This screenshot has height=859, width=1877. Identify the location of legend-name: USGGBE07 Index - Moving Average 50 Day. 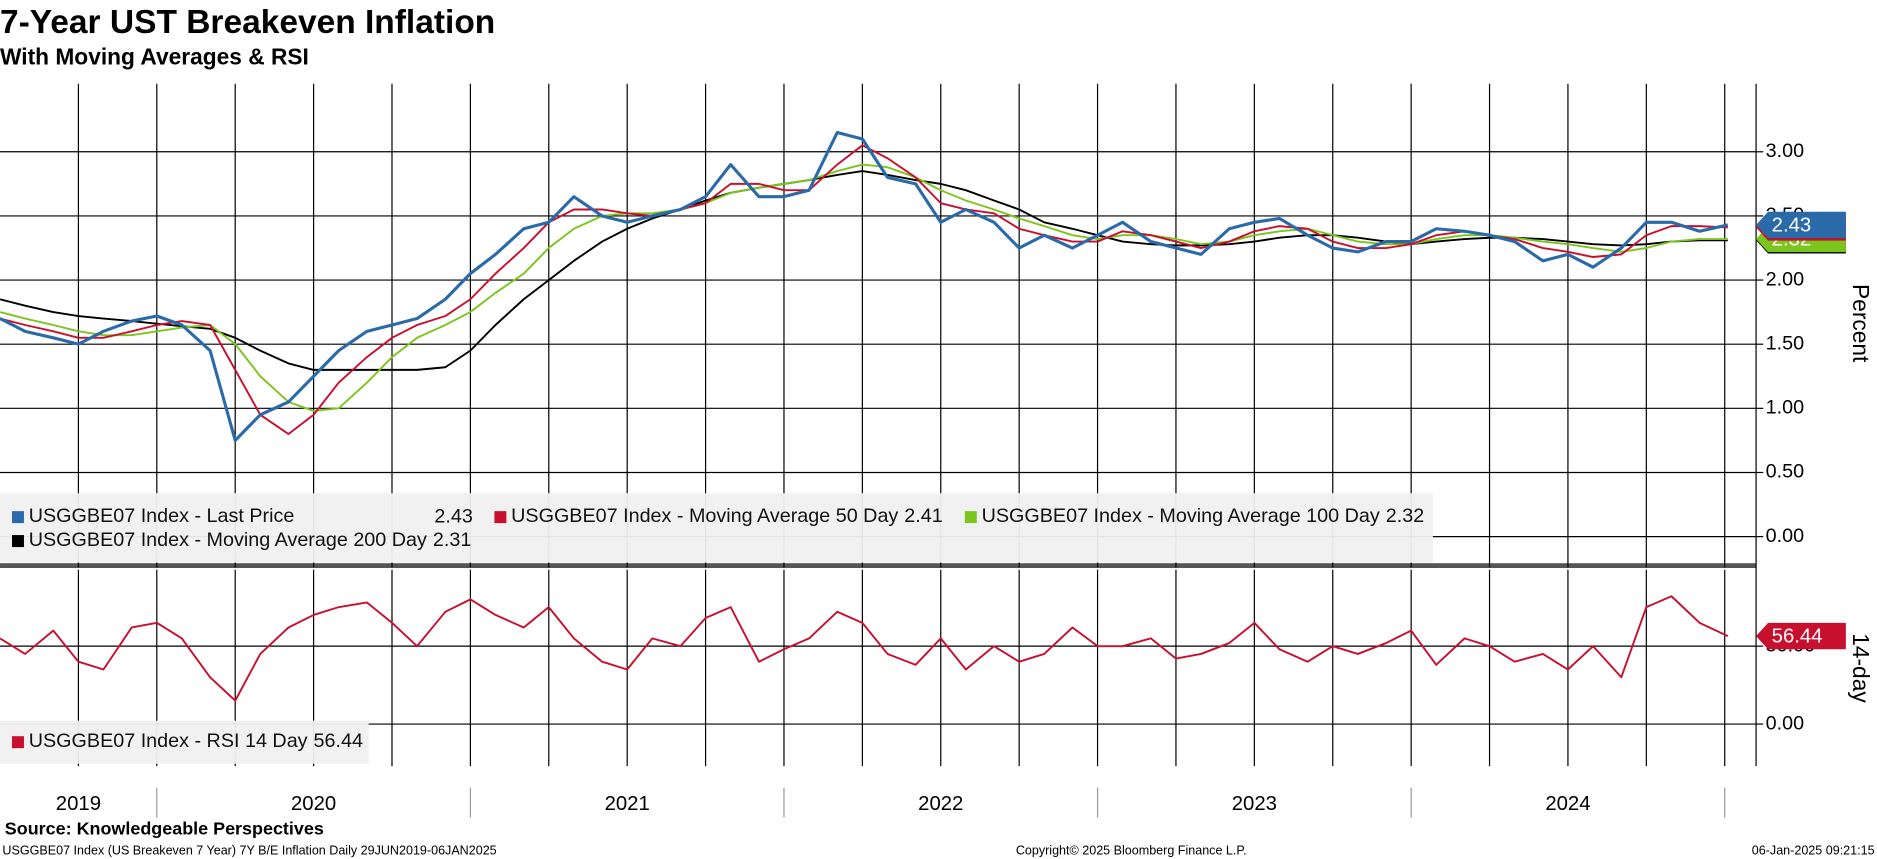
(704, 516).